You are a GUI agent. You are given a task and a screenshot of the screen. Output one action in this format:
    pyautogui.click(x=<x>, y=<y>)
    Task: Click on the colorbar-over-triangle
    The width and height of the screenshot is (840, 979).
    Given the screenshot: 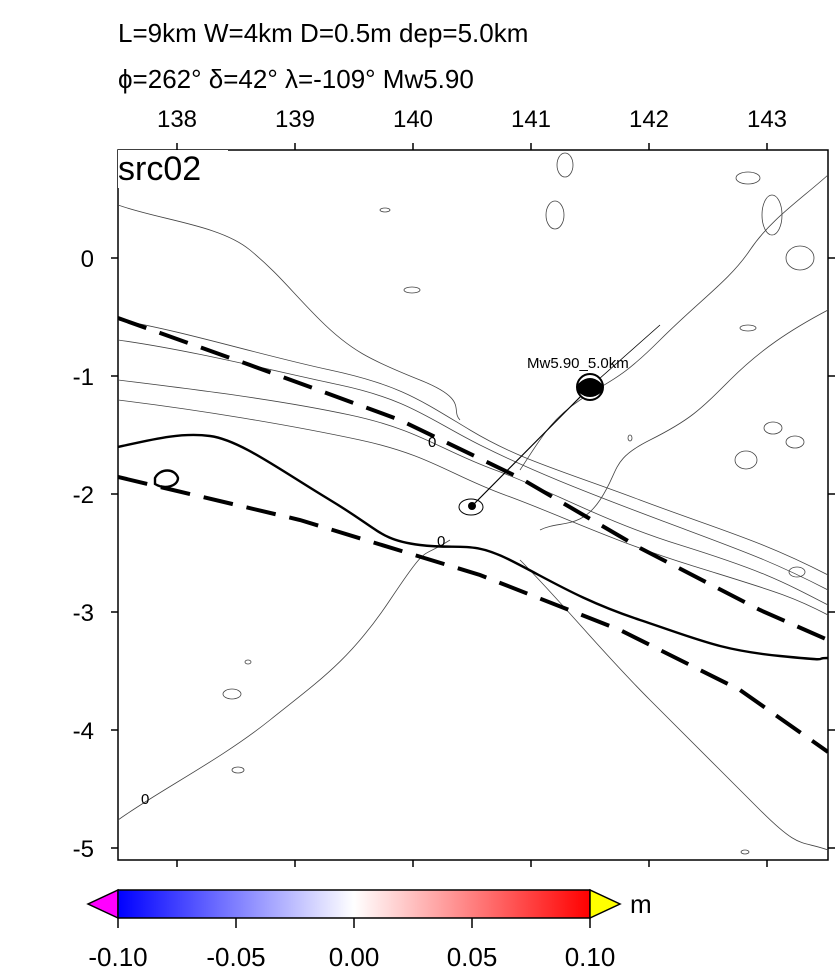 What is the action you would take?
    pyautogui.click(x=605, y=904)
    